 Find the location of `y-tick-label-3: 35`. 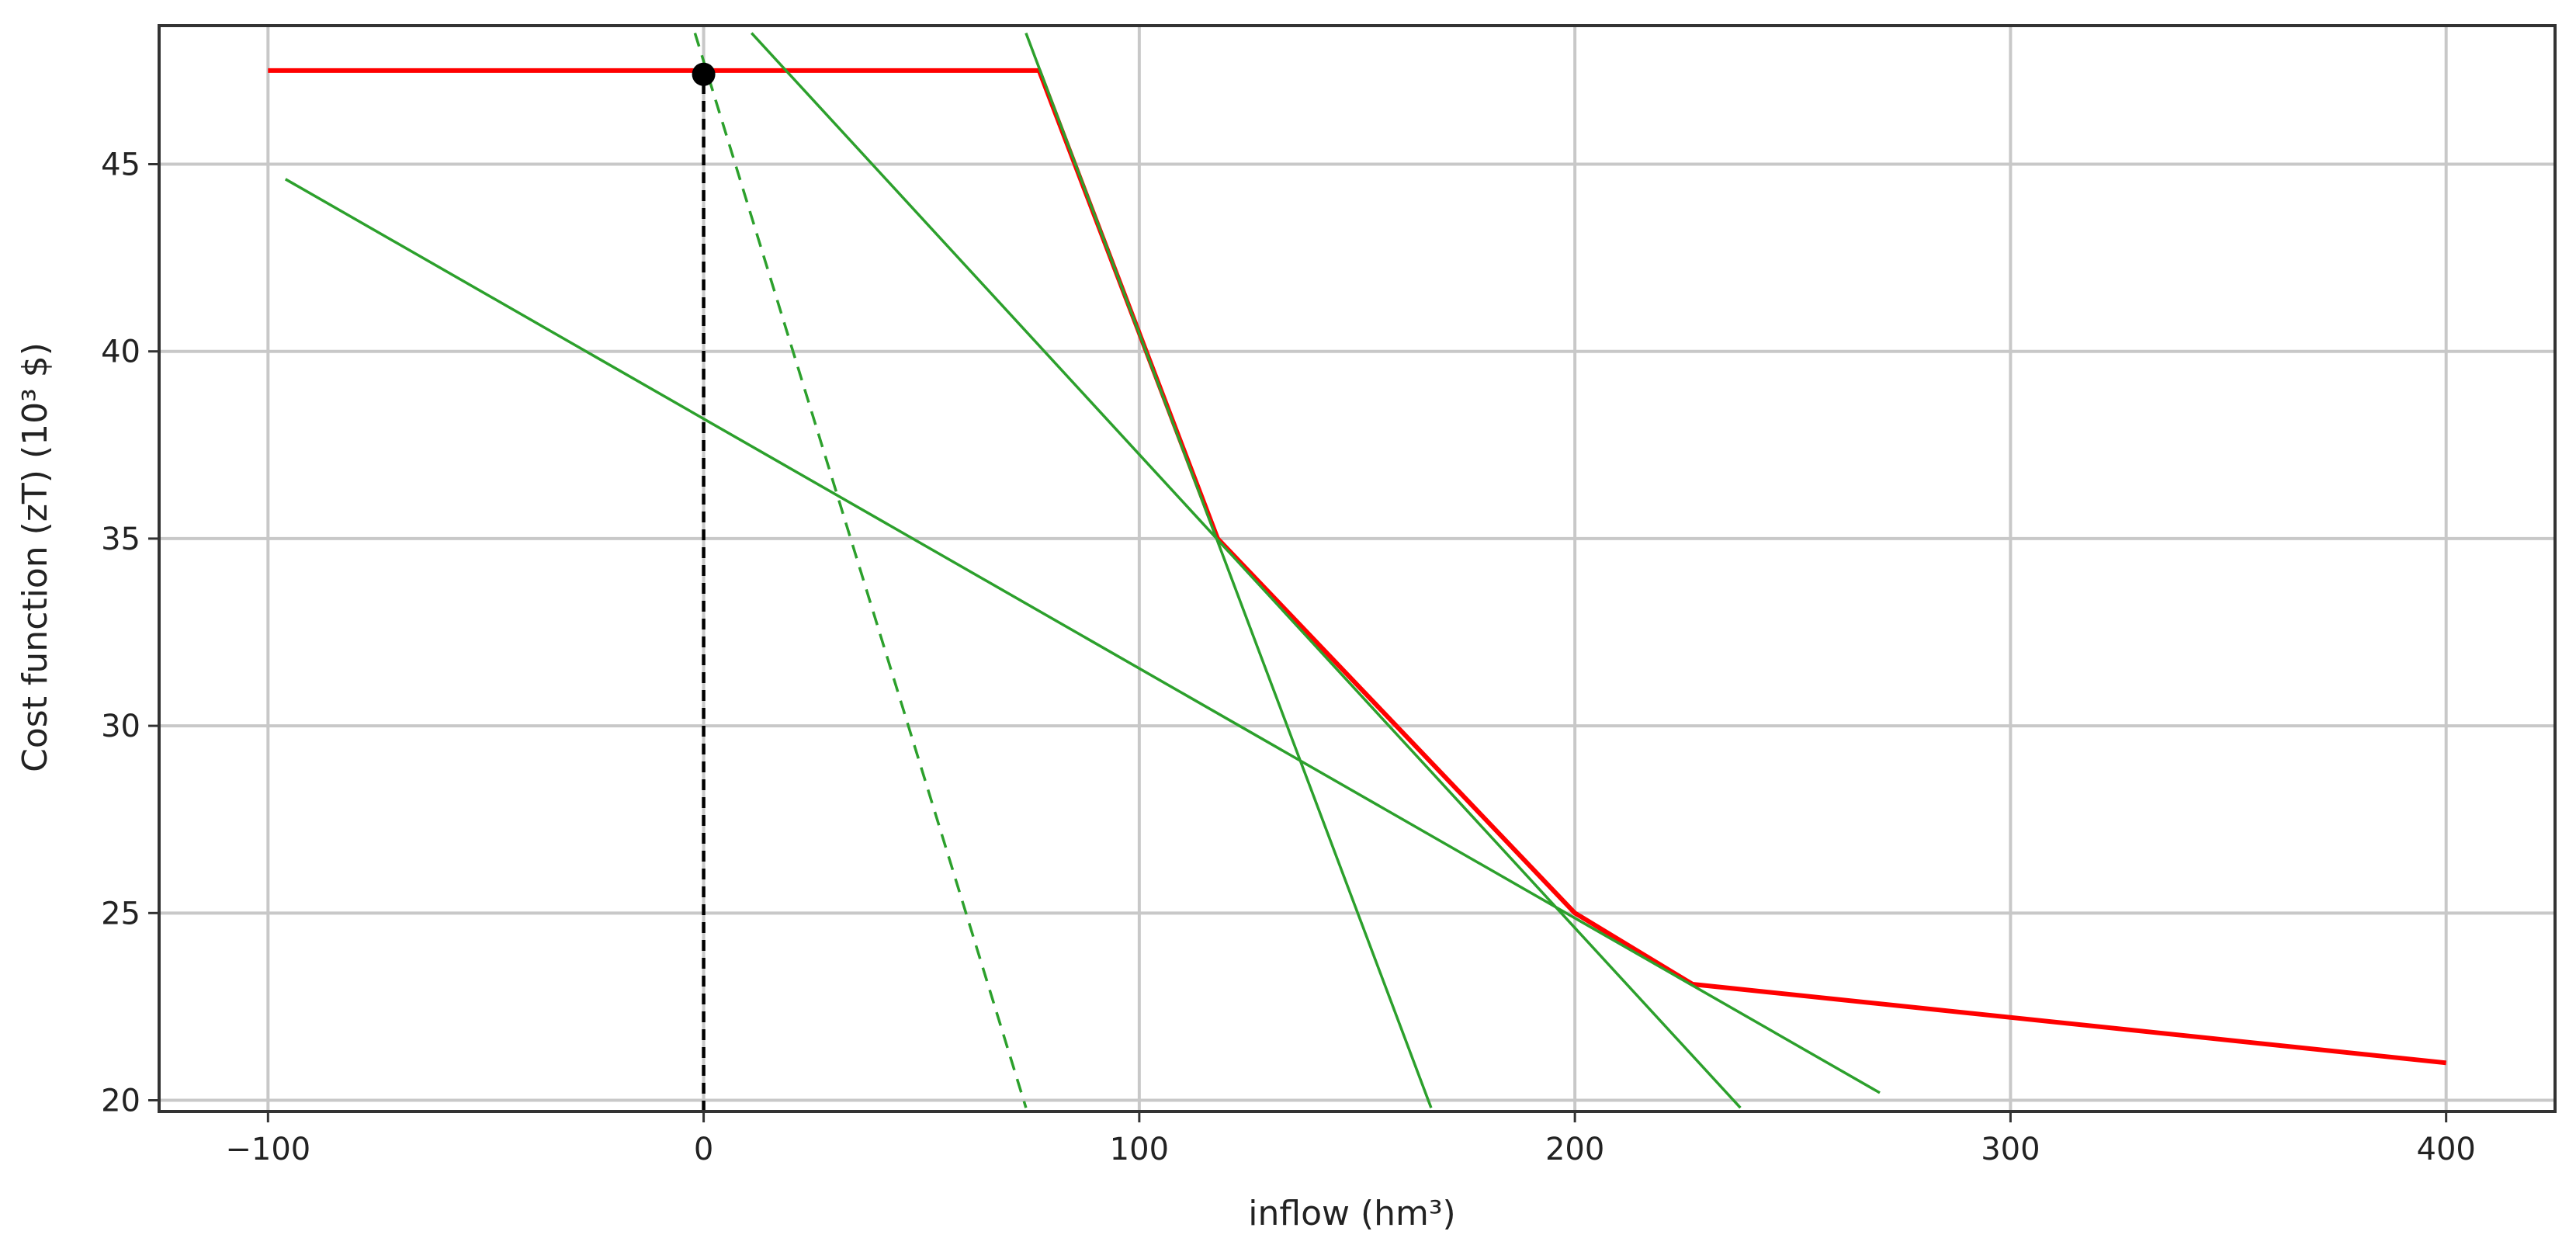

y-tick-label-3: 35 is located at coordinates (120, 540).